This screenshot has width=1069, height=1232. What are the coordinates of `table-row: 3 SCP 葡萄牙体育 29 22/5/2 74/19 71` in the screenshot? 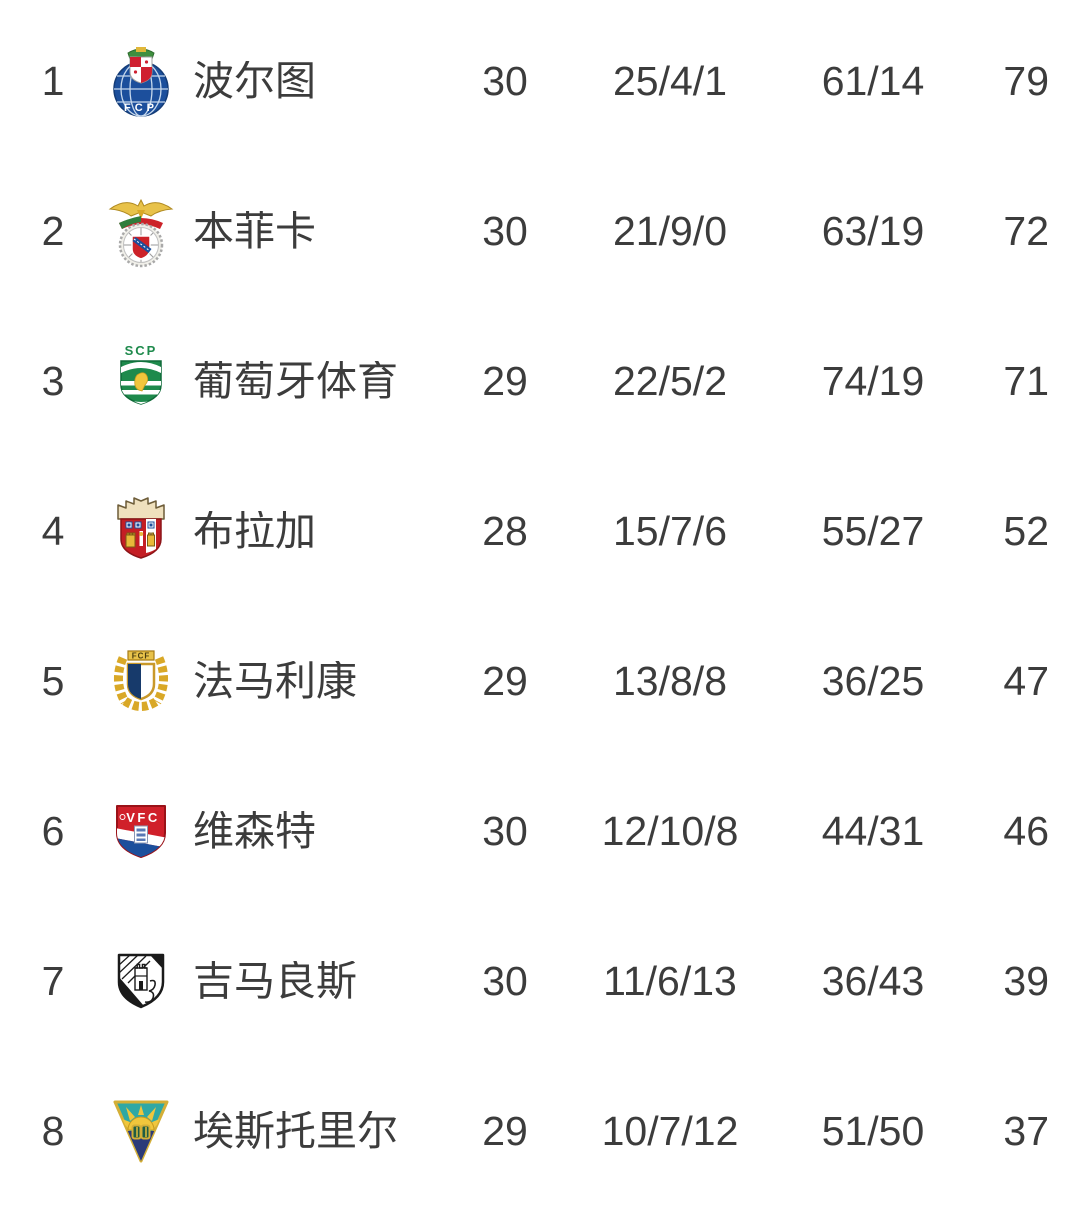 It's located at (534, 381).